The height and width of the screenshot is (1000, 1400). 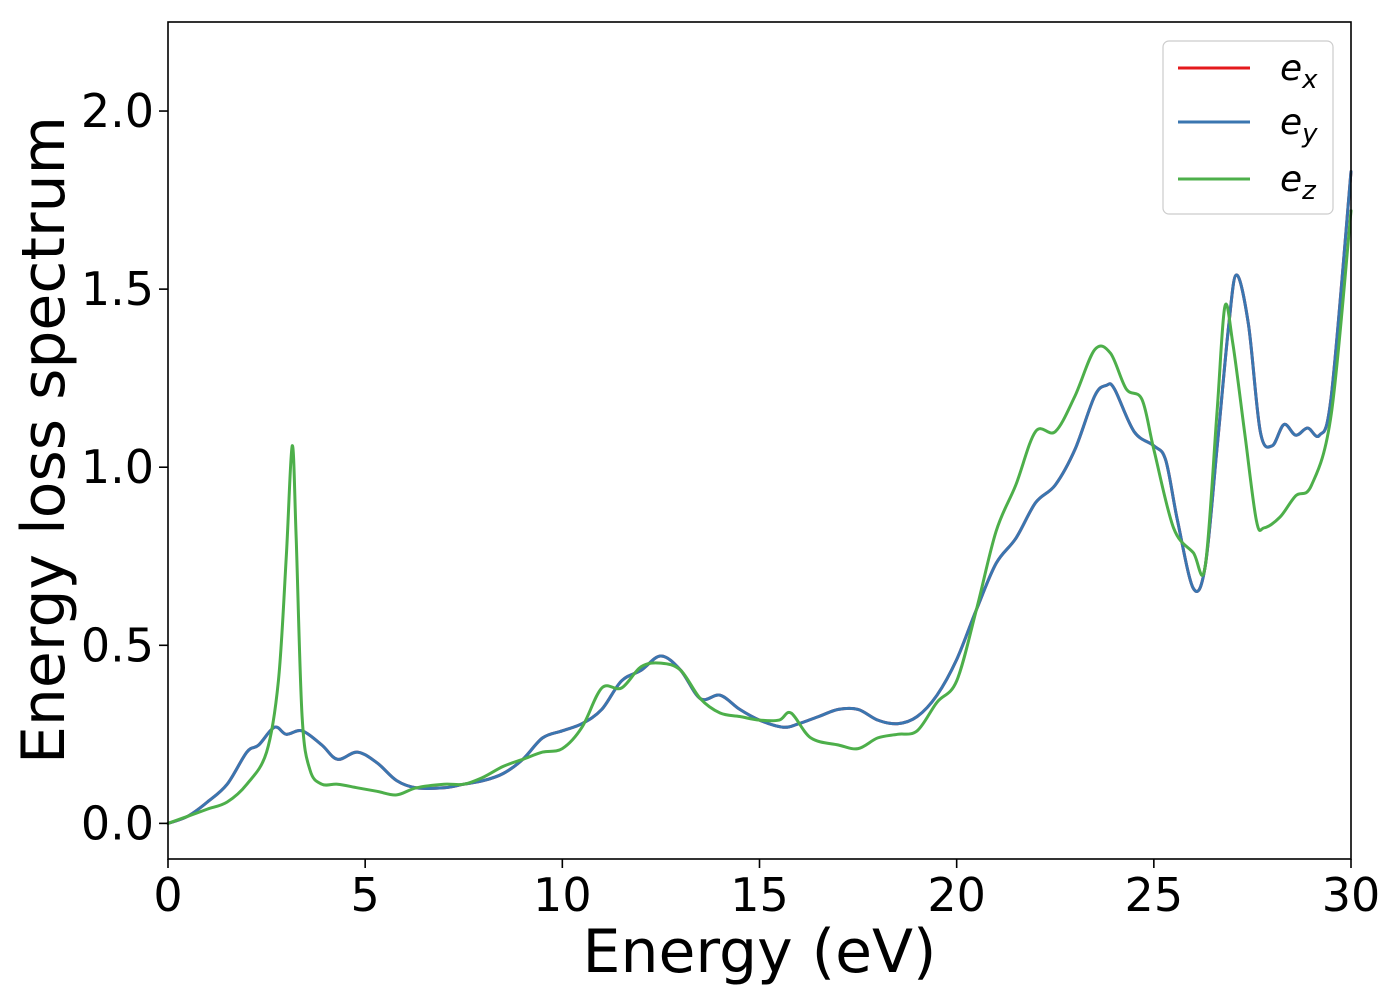 What do you see at coordinates (117, 467) in the screenshot?
I see `y-tick-label: 1.0` at bounding box center [117, 467].